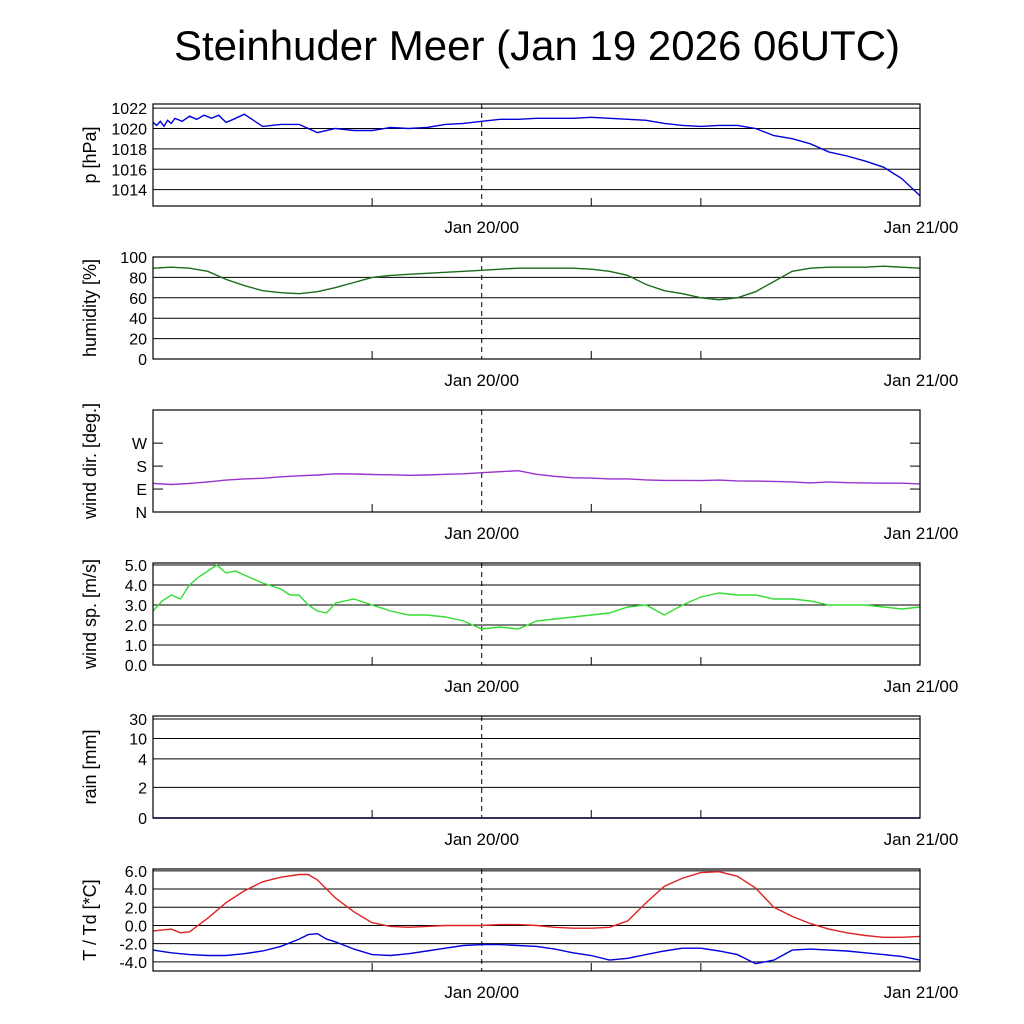 The height and width of the screenshot is (1024, 1024). I want to click on y-axis-label: wind dir. [deg.], so click(90, 461).